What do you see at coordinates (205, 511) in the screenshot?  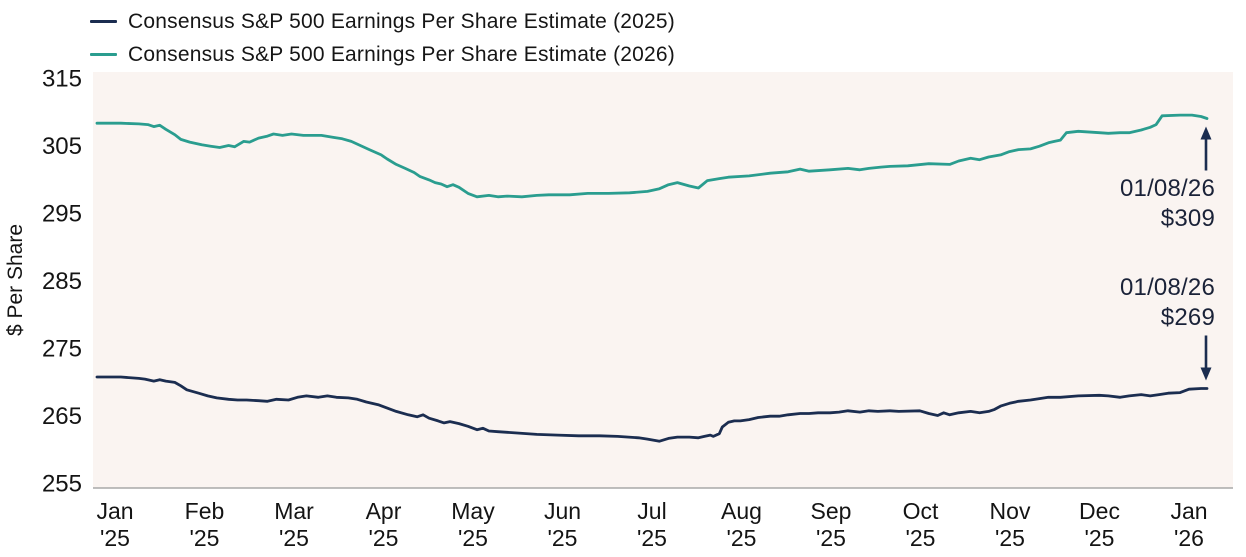 I see `x-tick-label-month: Feb` at bounding box center [205, 511].